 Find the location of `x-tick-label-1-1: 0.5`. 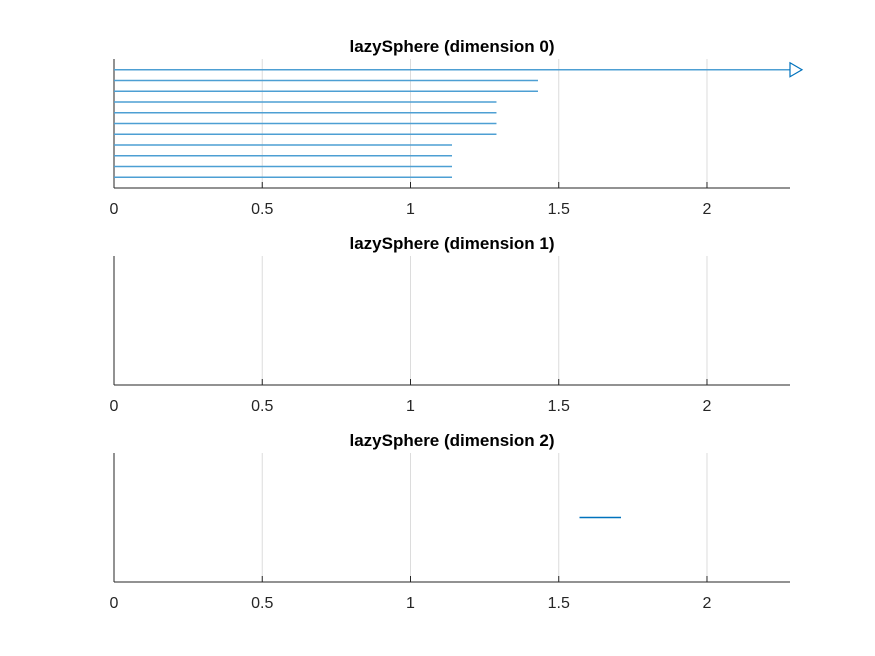

x-tick-label-1-1: 0.5 is located at coordinates (262, 406).